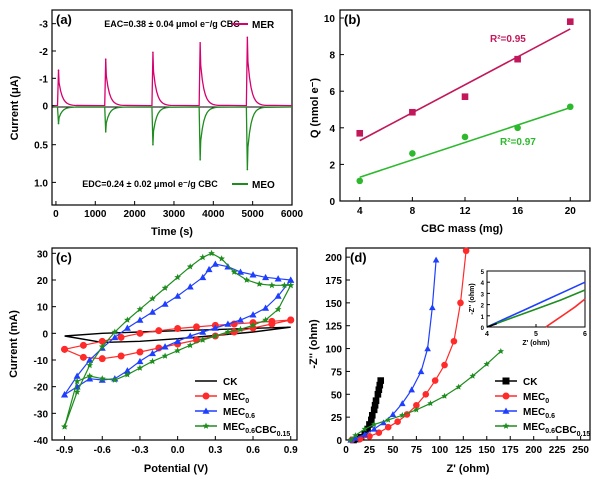 The image size is (600, 479). Describe the element at coordinates (518, 142) in the screenshot. I see `r2-label: R²=0.97` at that location.